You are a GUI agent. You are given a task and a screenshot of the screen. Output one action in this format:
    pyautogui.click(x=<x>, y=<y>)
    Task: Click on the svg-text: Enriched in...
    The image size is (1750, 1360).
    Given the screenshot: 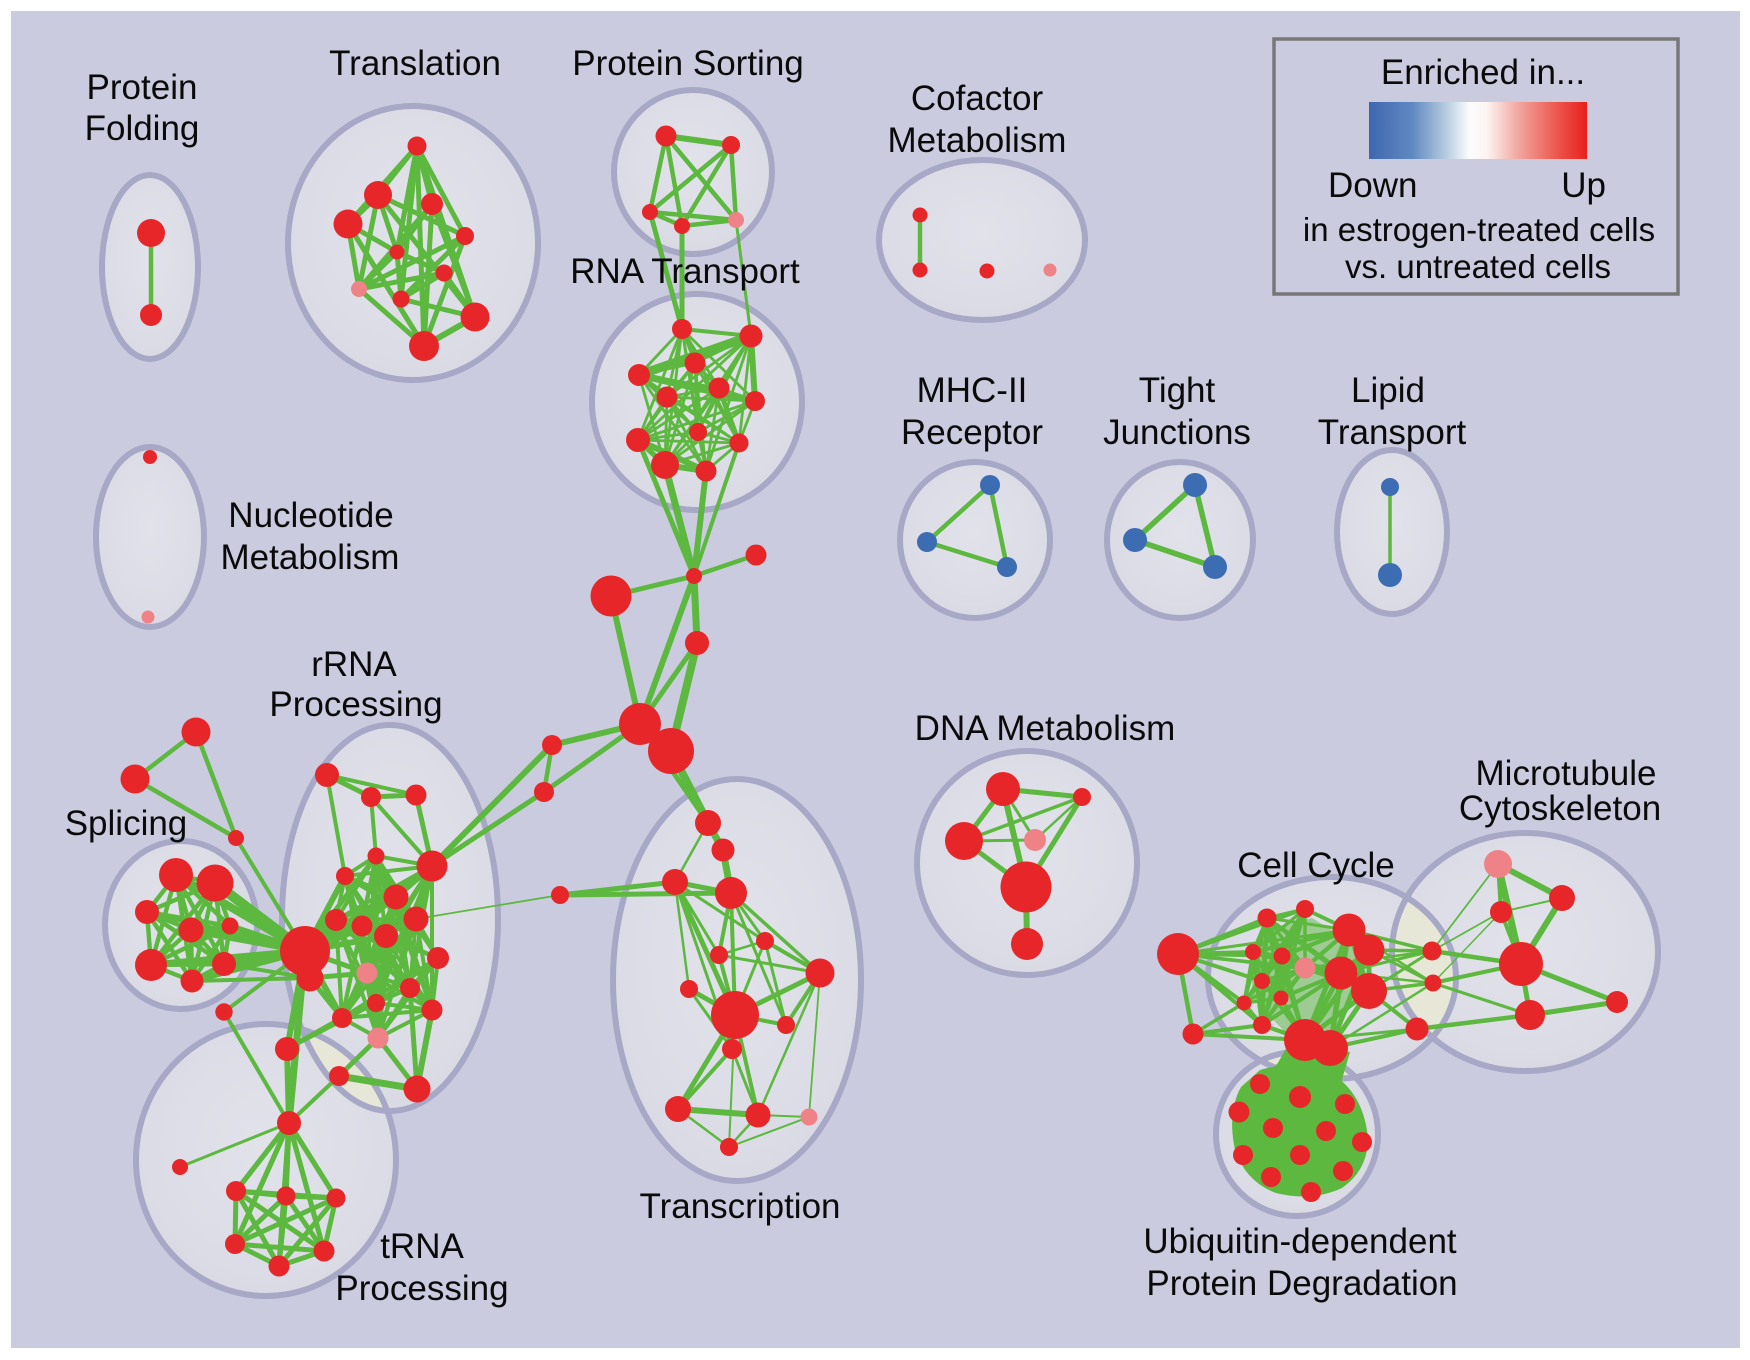 What is the action you would take?
    pyautogui.click(x=1483, y=72)
    